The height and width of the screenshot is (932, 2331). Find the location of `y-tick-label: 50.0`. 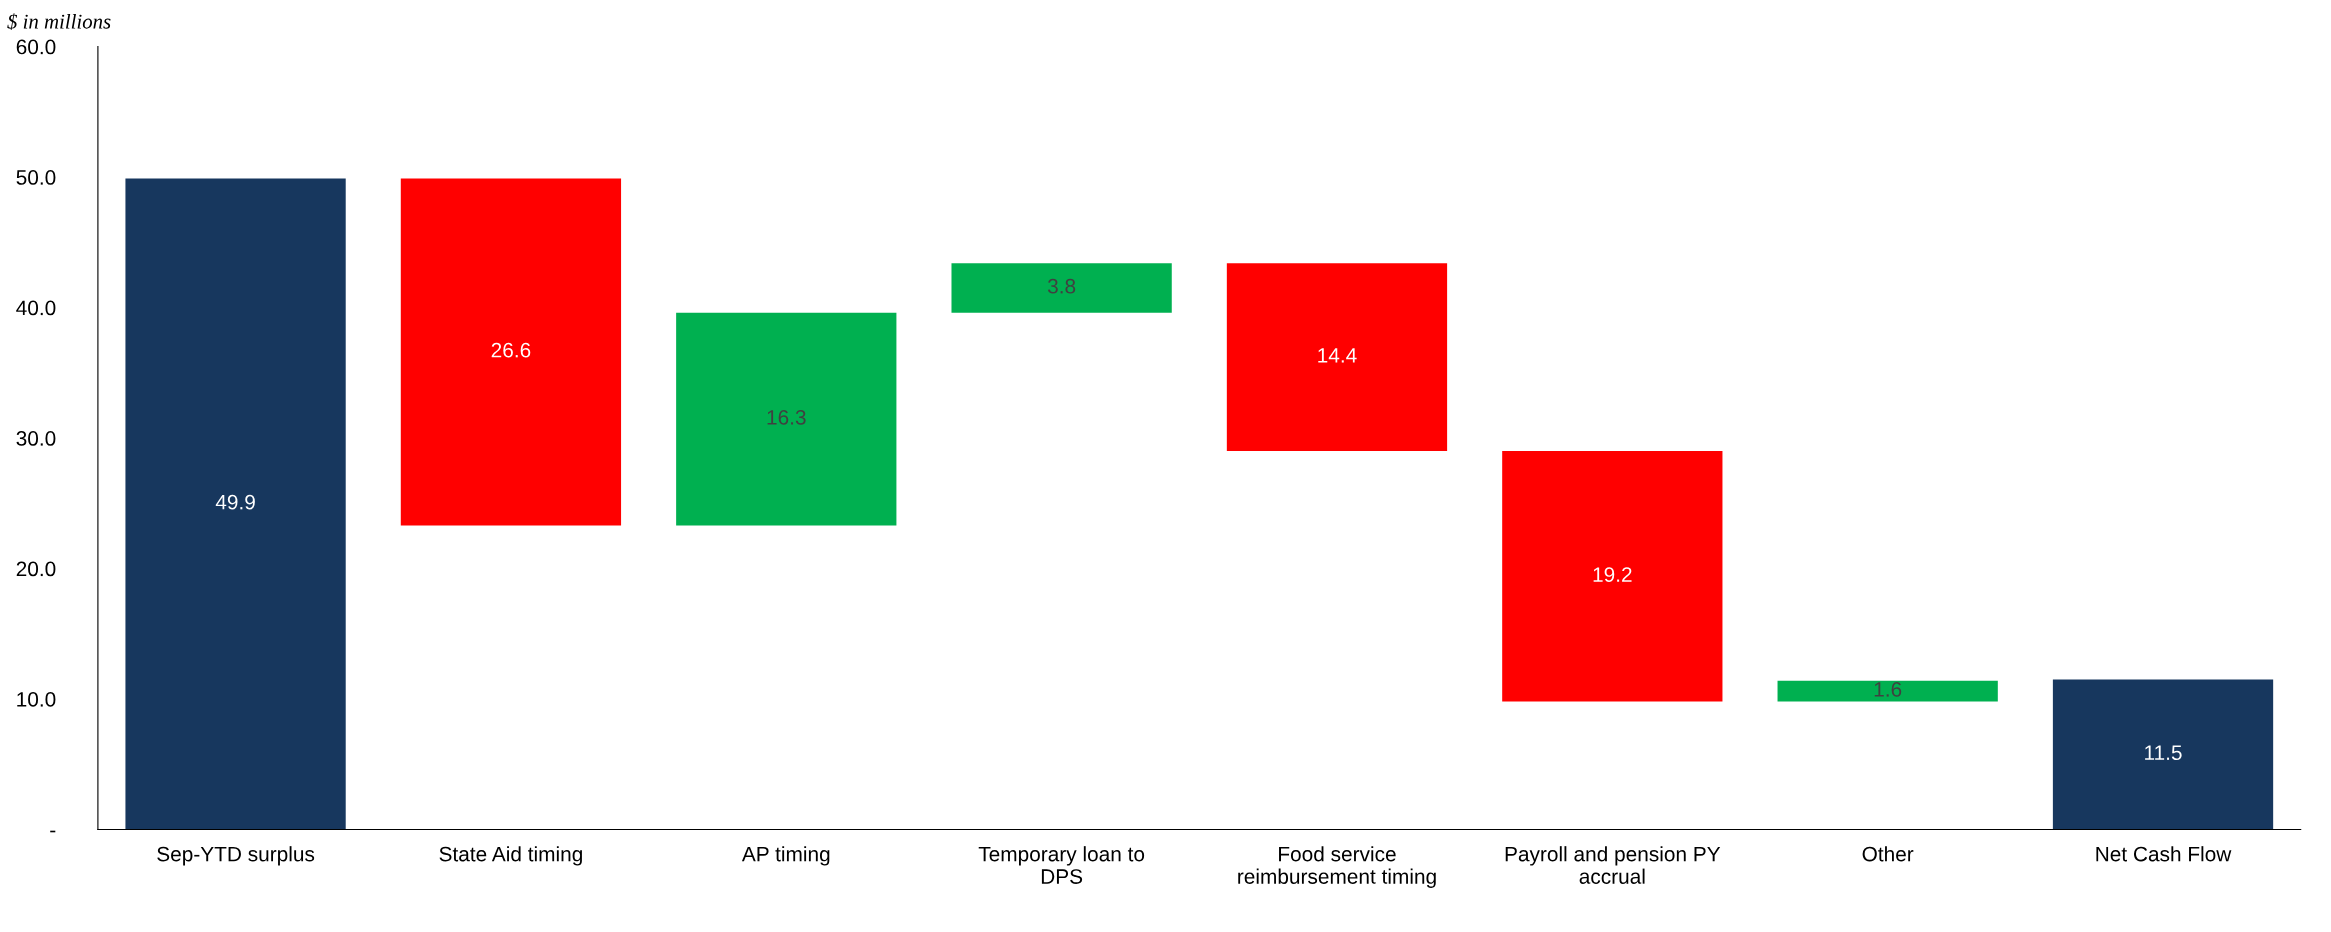

y-tick-label: 50.0 is located at coordinates (36, 177).